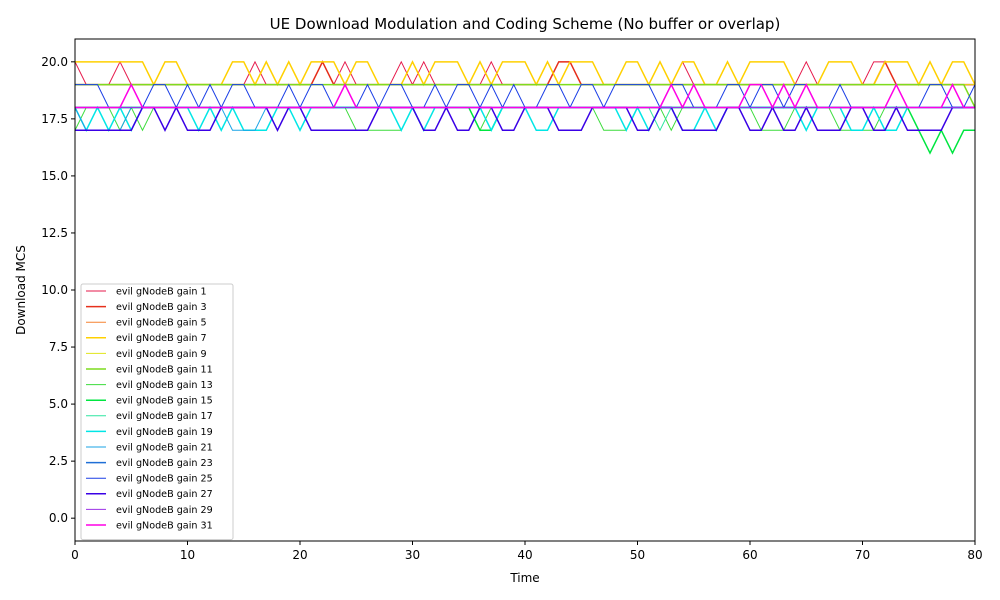 Image resolution: width=1000 pixels, height=600 pixels. Describe the element at coordinates (164, 369) in the screenshot. I see `legend-label: evil gNodeB gain 11` at that location.